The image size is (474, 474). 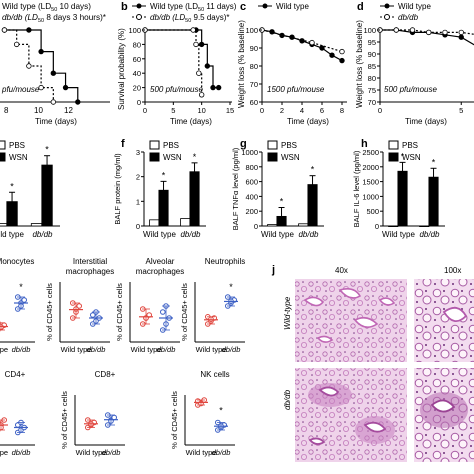 I want to click on legend-swatch-wsn-h, so click(x=393, y=157).